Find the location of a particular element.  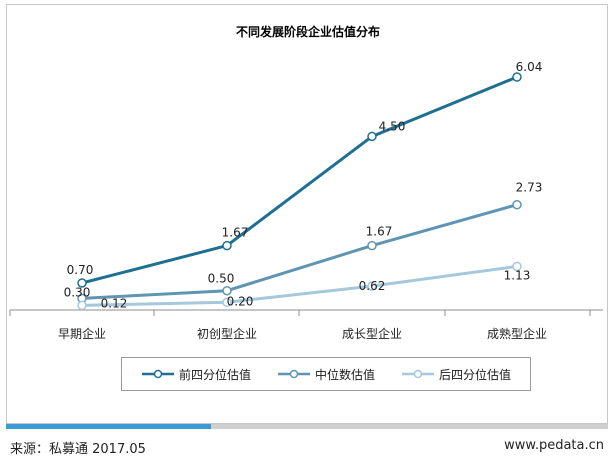

series-2-label-1: 0.30 is located at coordinates (77, 292).